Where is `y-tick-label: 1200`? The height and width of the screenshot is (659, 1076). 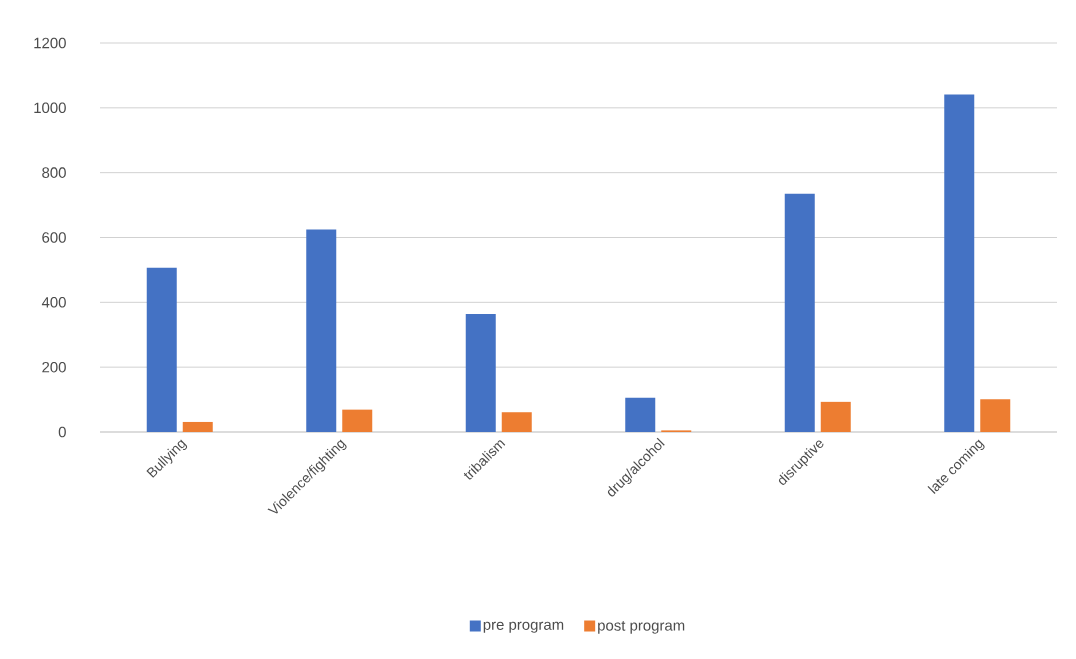 y-tick-label: 1200 is located at coordinates (50, 43).